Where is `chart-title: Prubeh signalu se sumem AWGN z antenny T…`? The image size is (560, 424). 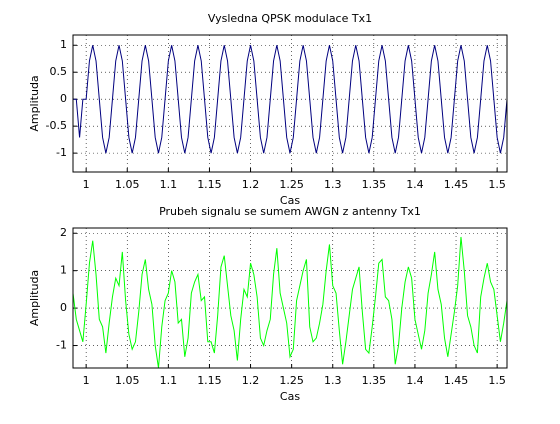 chart-title: Prubeh signalu se sumem AWGN z antenny T… is located at coordinates (290, 211).